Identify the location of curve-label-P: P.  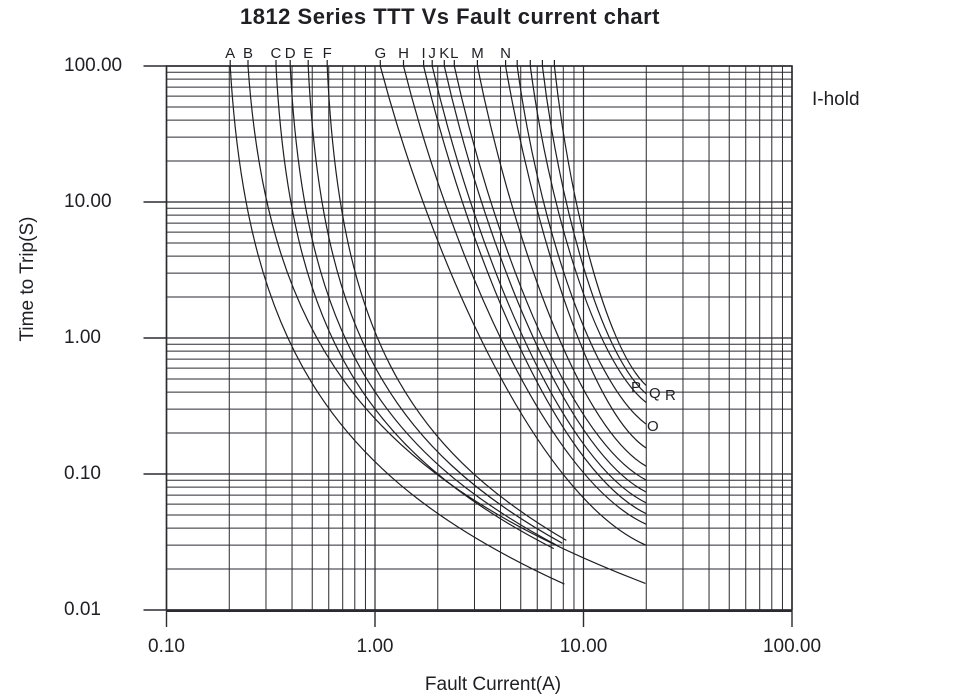
(636, 387).